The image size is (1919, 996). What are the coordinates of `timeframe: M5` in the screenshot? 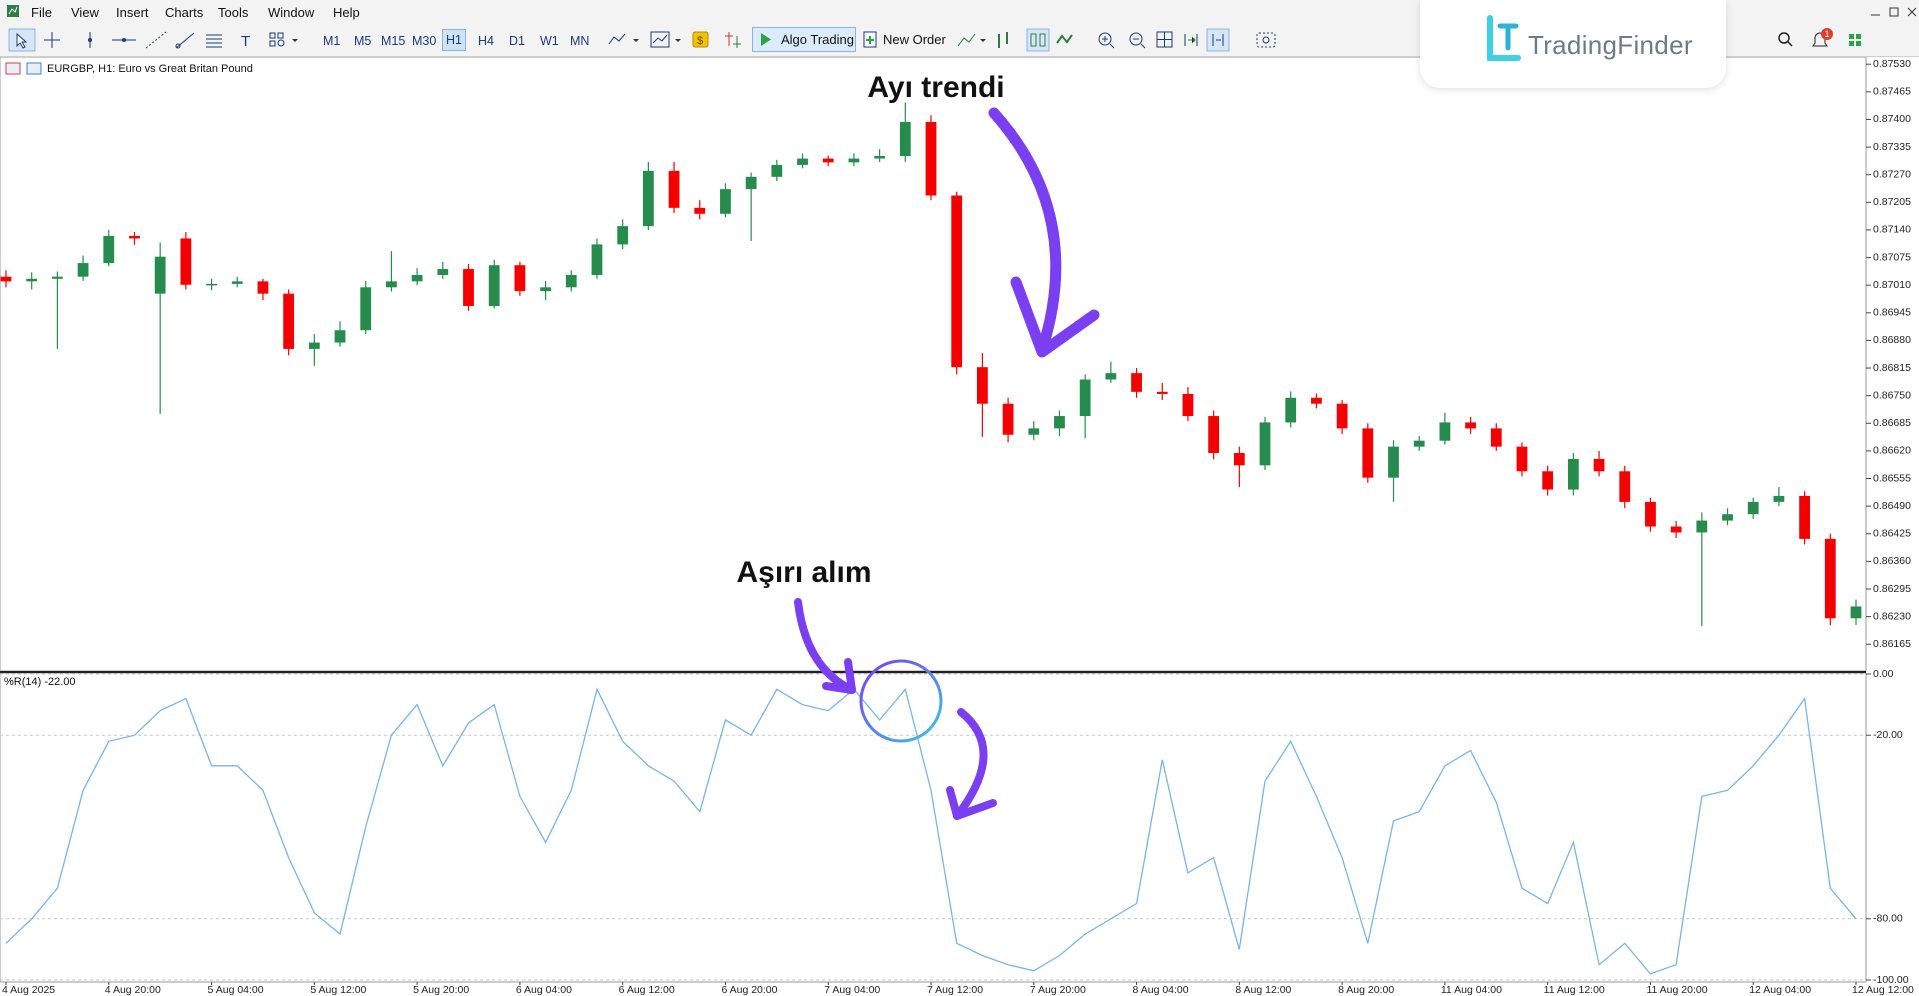 It's located at (363, 41).